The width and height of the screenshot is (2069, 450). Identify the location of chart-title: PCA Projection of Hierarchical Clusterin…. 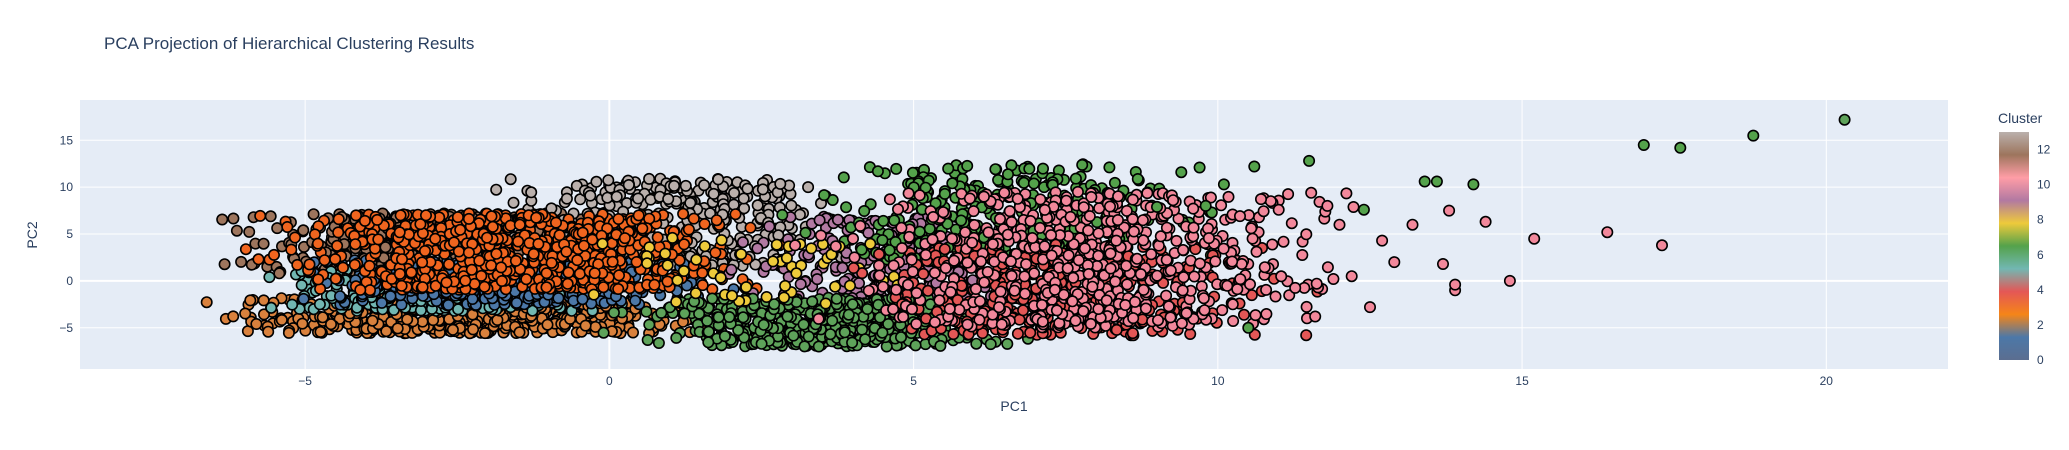
(289, 43).